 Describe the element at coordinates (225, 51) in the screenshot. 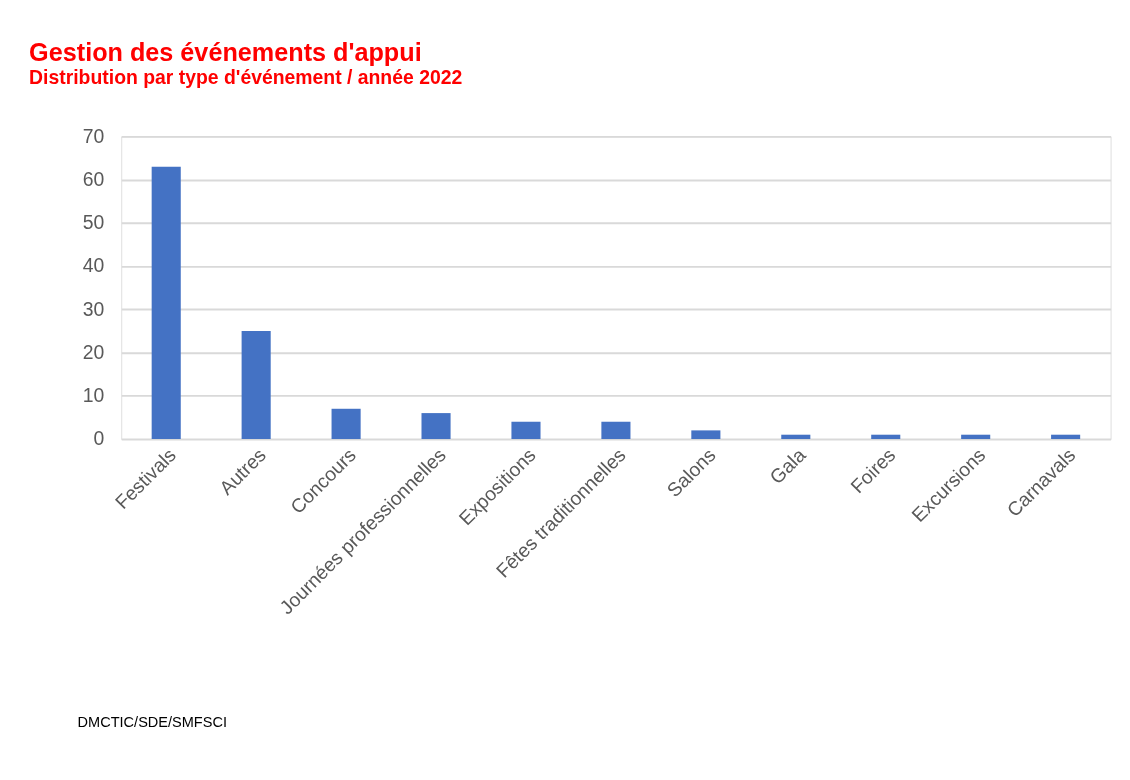

I see `chart-title: Gestion des événements d'appui` at that location.